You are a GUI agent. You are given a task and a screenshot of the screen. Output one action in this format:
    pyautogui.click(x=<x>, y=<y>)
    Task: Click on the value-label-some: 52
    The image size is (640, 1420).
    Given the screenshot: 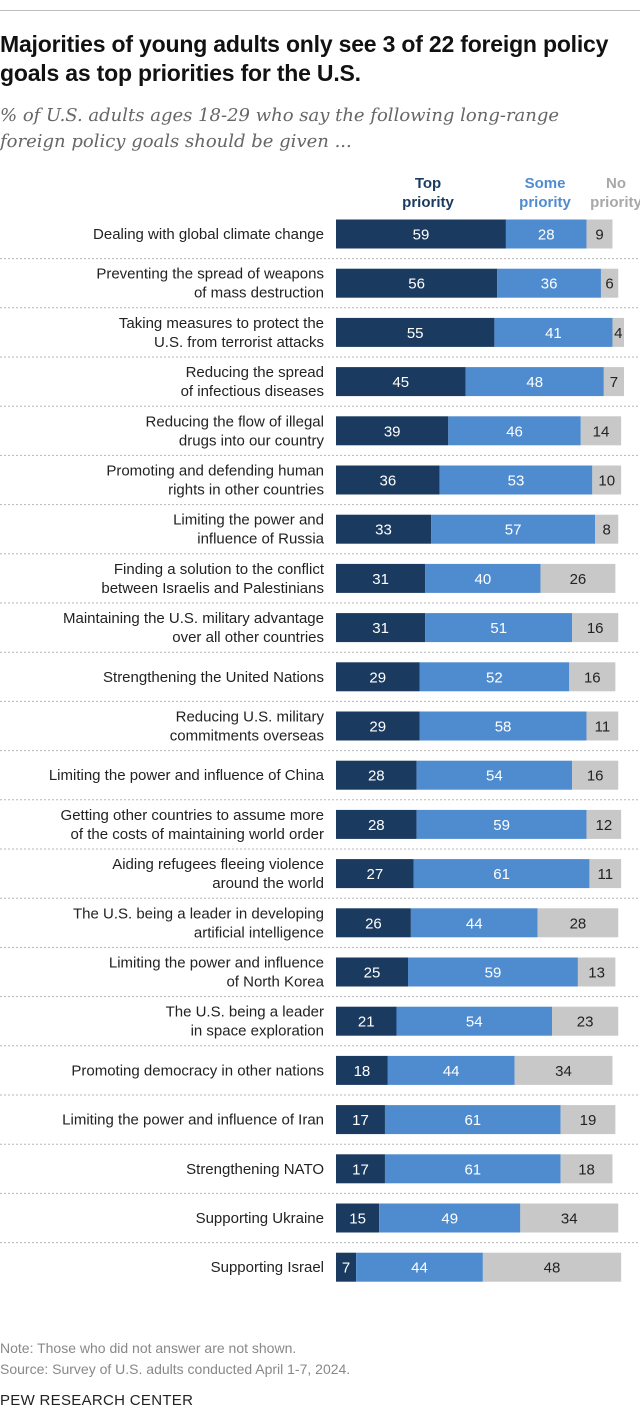 What is the action you would take?
    pyautogui.click(x=494, y=677)
    